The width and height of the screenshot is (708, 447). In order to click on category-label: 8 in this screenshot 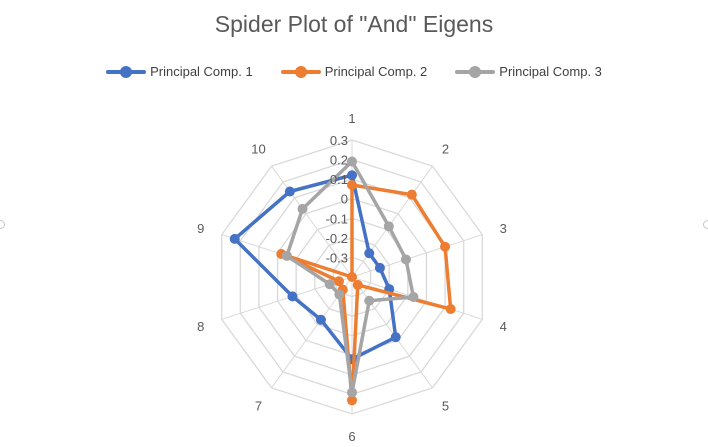, I will do `click(200, 326)`.